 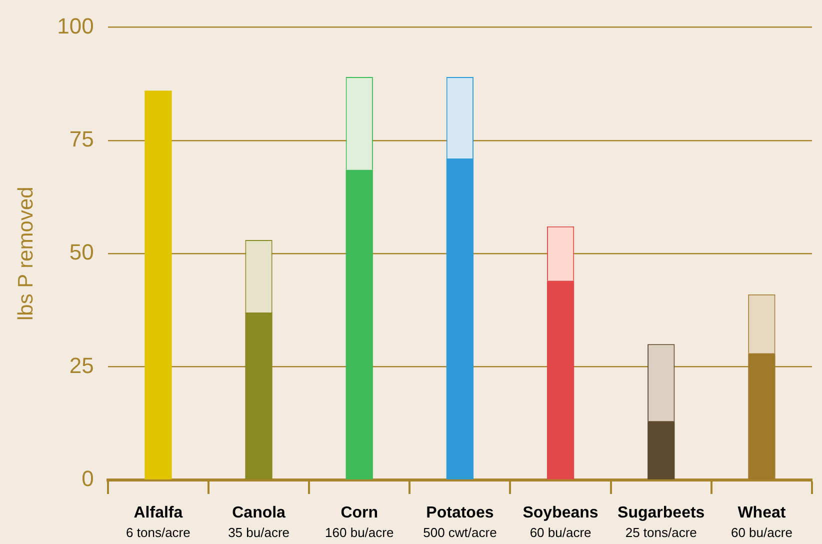 What do you see at coordinates (259, 522) in the screenshot?
I see `x-tick-label: Canola 35 bu/acre` at bounding box center [259, 522].